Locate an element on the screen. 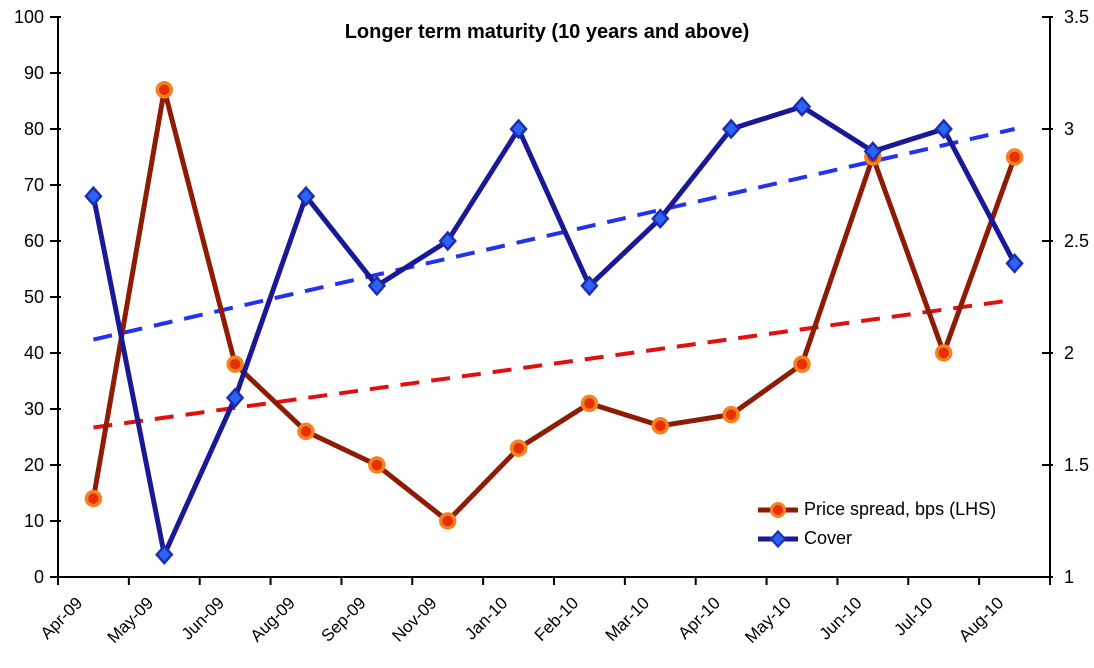 The width and height of the screenshot is (1094, 668). legend: Price spread, bps (LHS) Cover is located at coordinates (876, 524).